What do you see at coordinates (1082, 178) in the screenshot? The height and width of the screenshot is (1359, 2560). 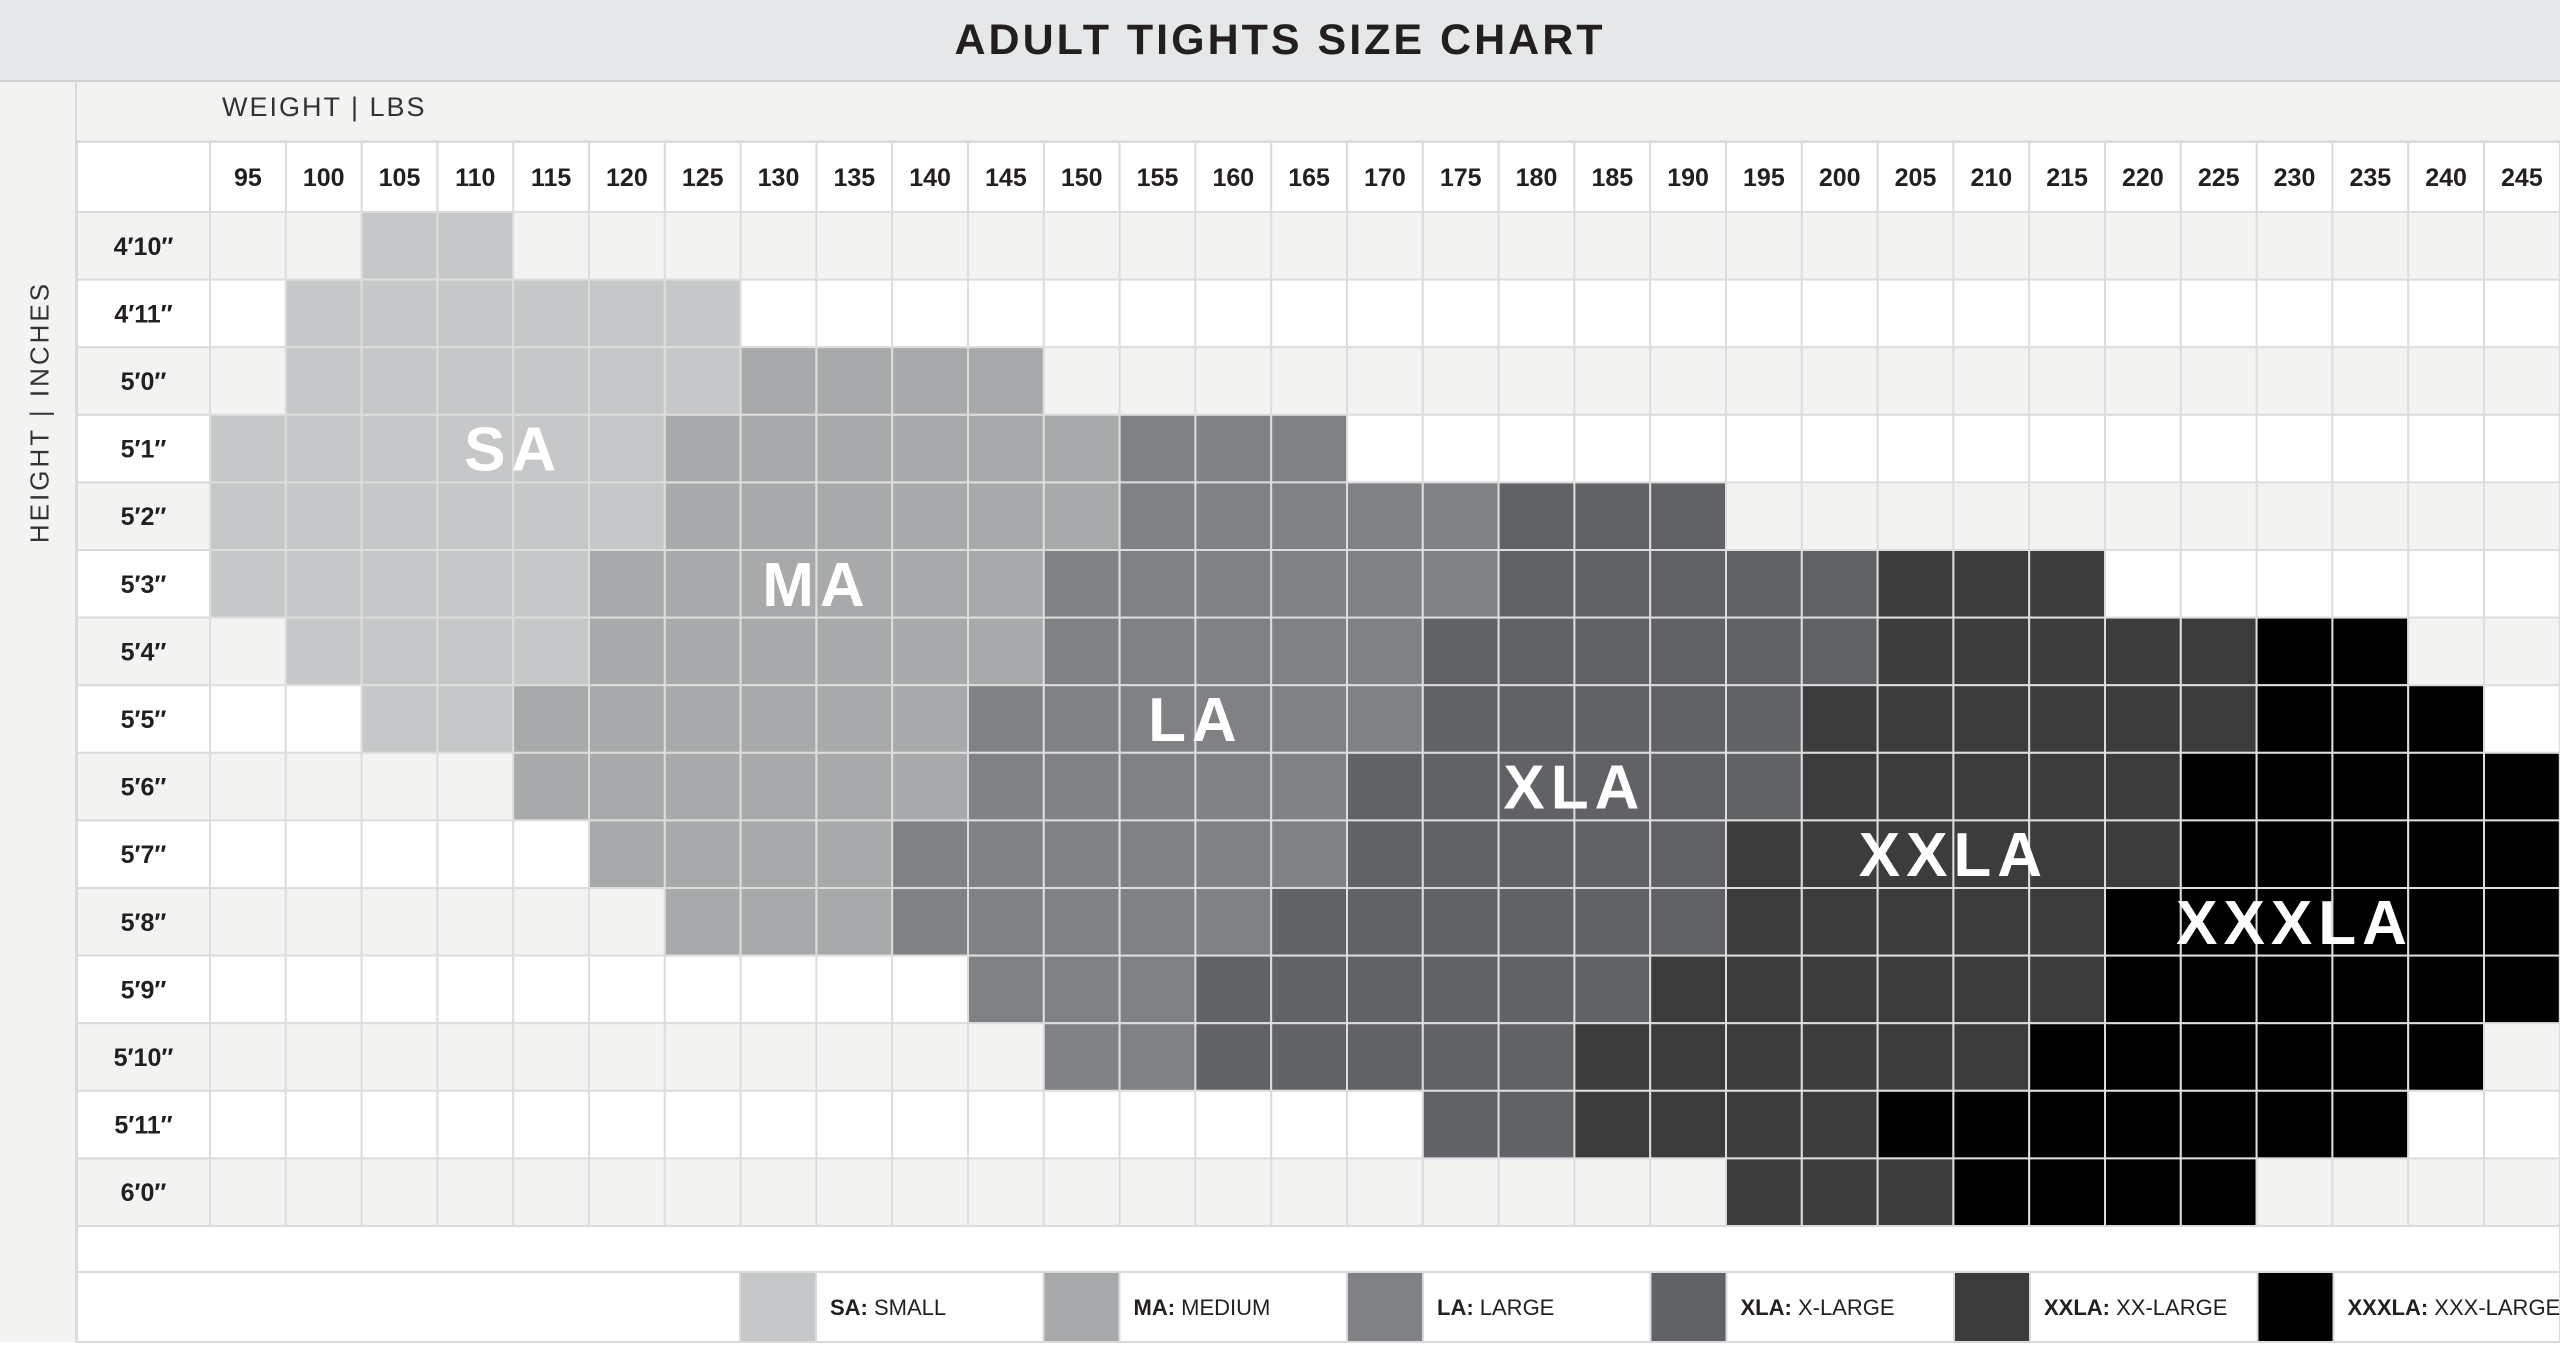 I see `weight-tick-150: 150` at bounding box center [1082, 178].